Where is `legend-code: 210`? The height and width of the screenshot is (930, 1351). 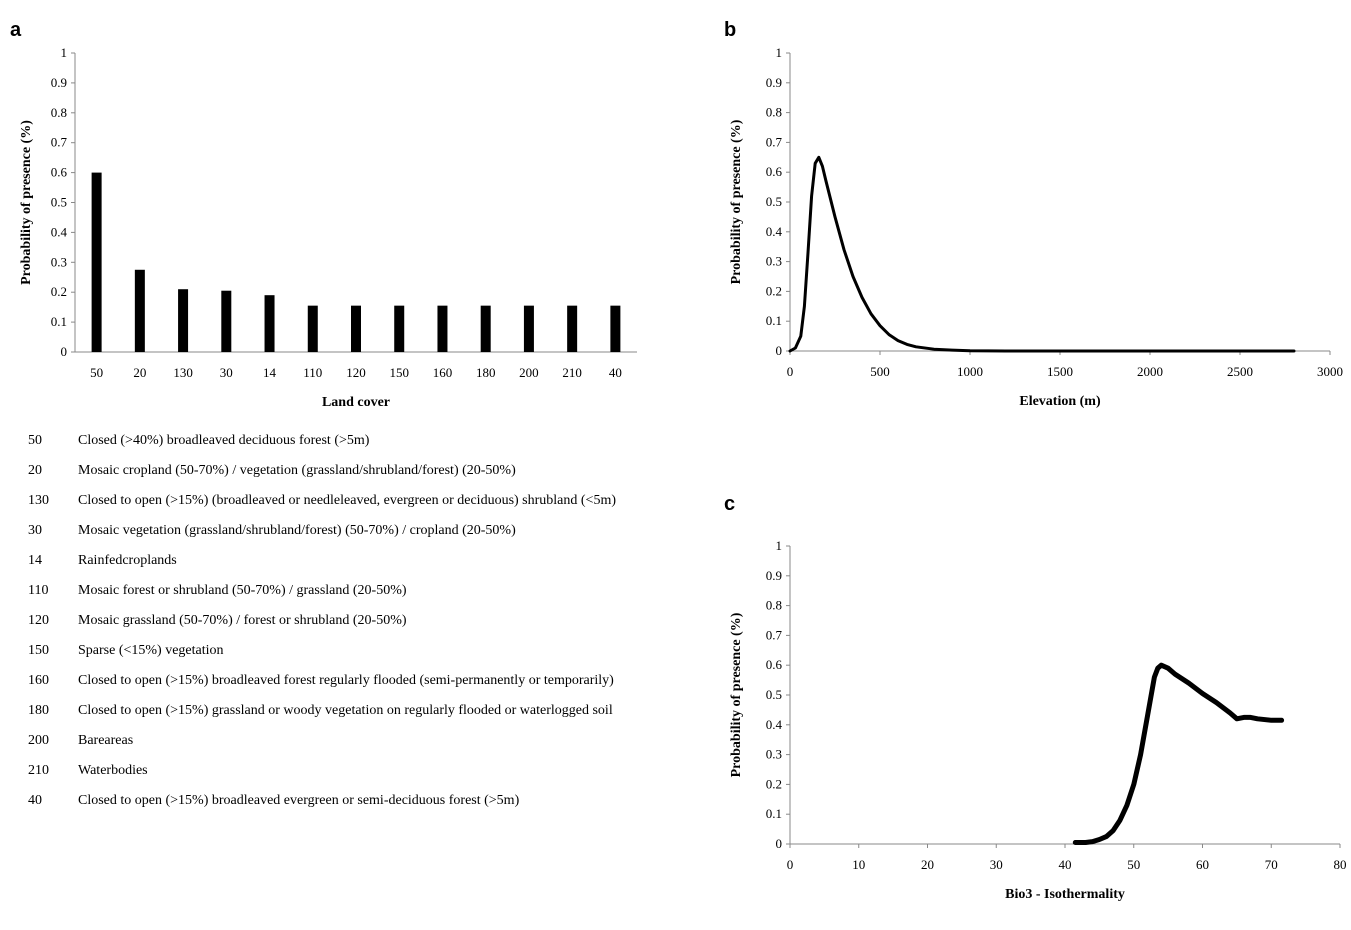 legend-code: 210 is located at coordinates (38, 770).